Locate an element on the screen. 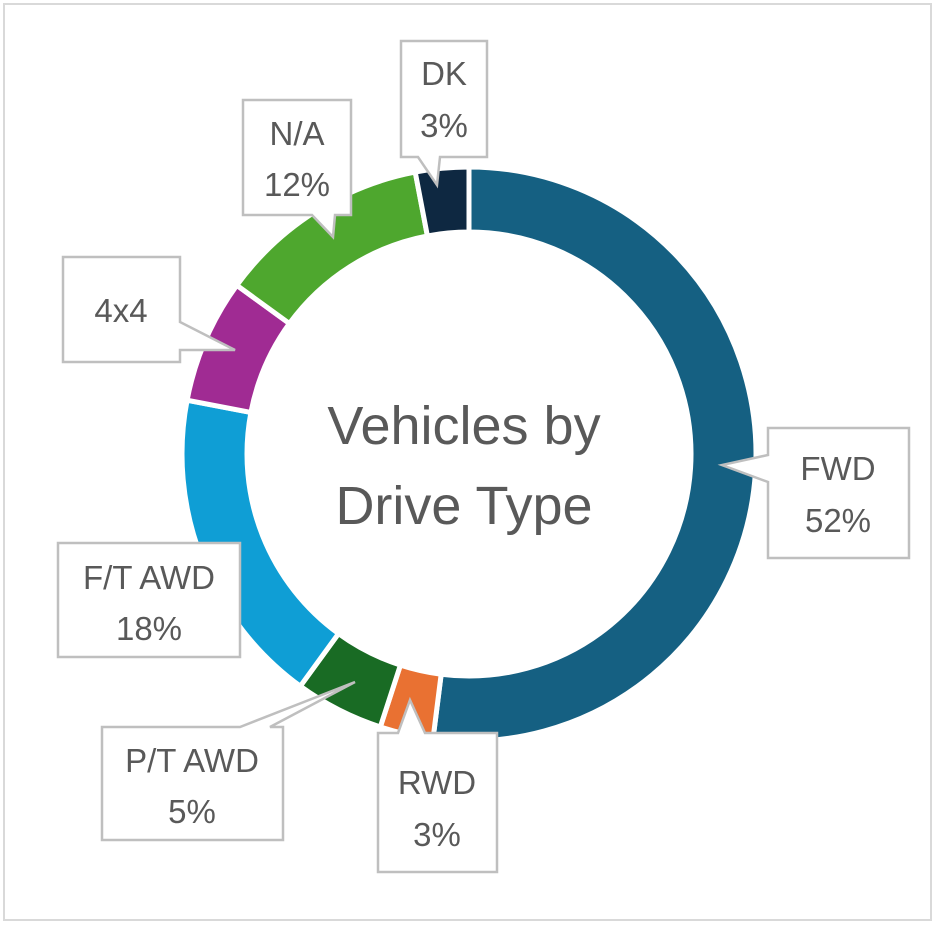 This screenshot has height=930, width=935. data-label-value: 18% is located at coordinates (149, 628).